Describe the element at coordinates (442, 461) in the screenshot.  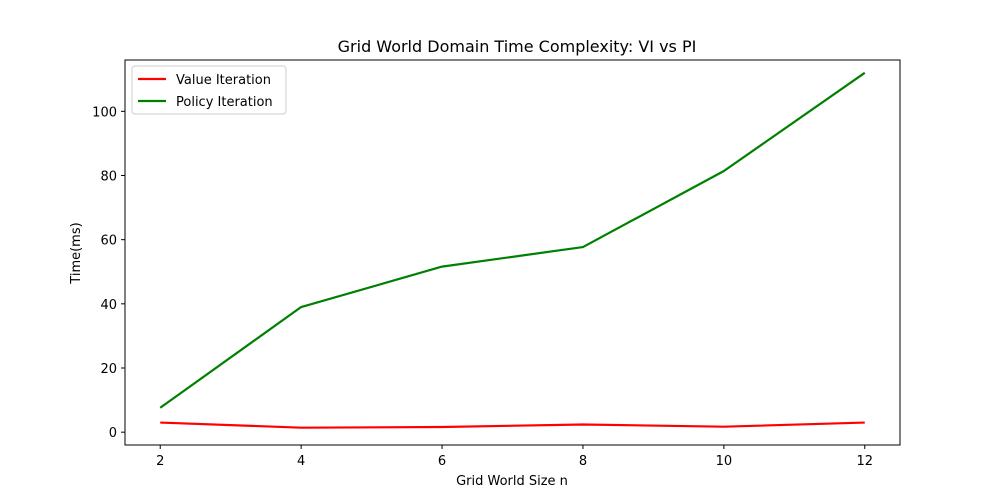
I see `x-tick-label: 6` at that location.